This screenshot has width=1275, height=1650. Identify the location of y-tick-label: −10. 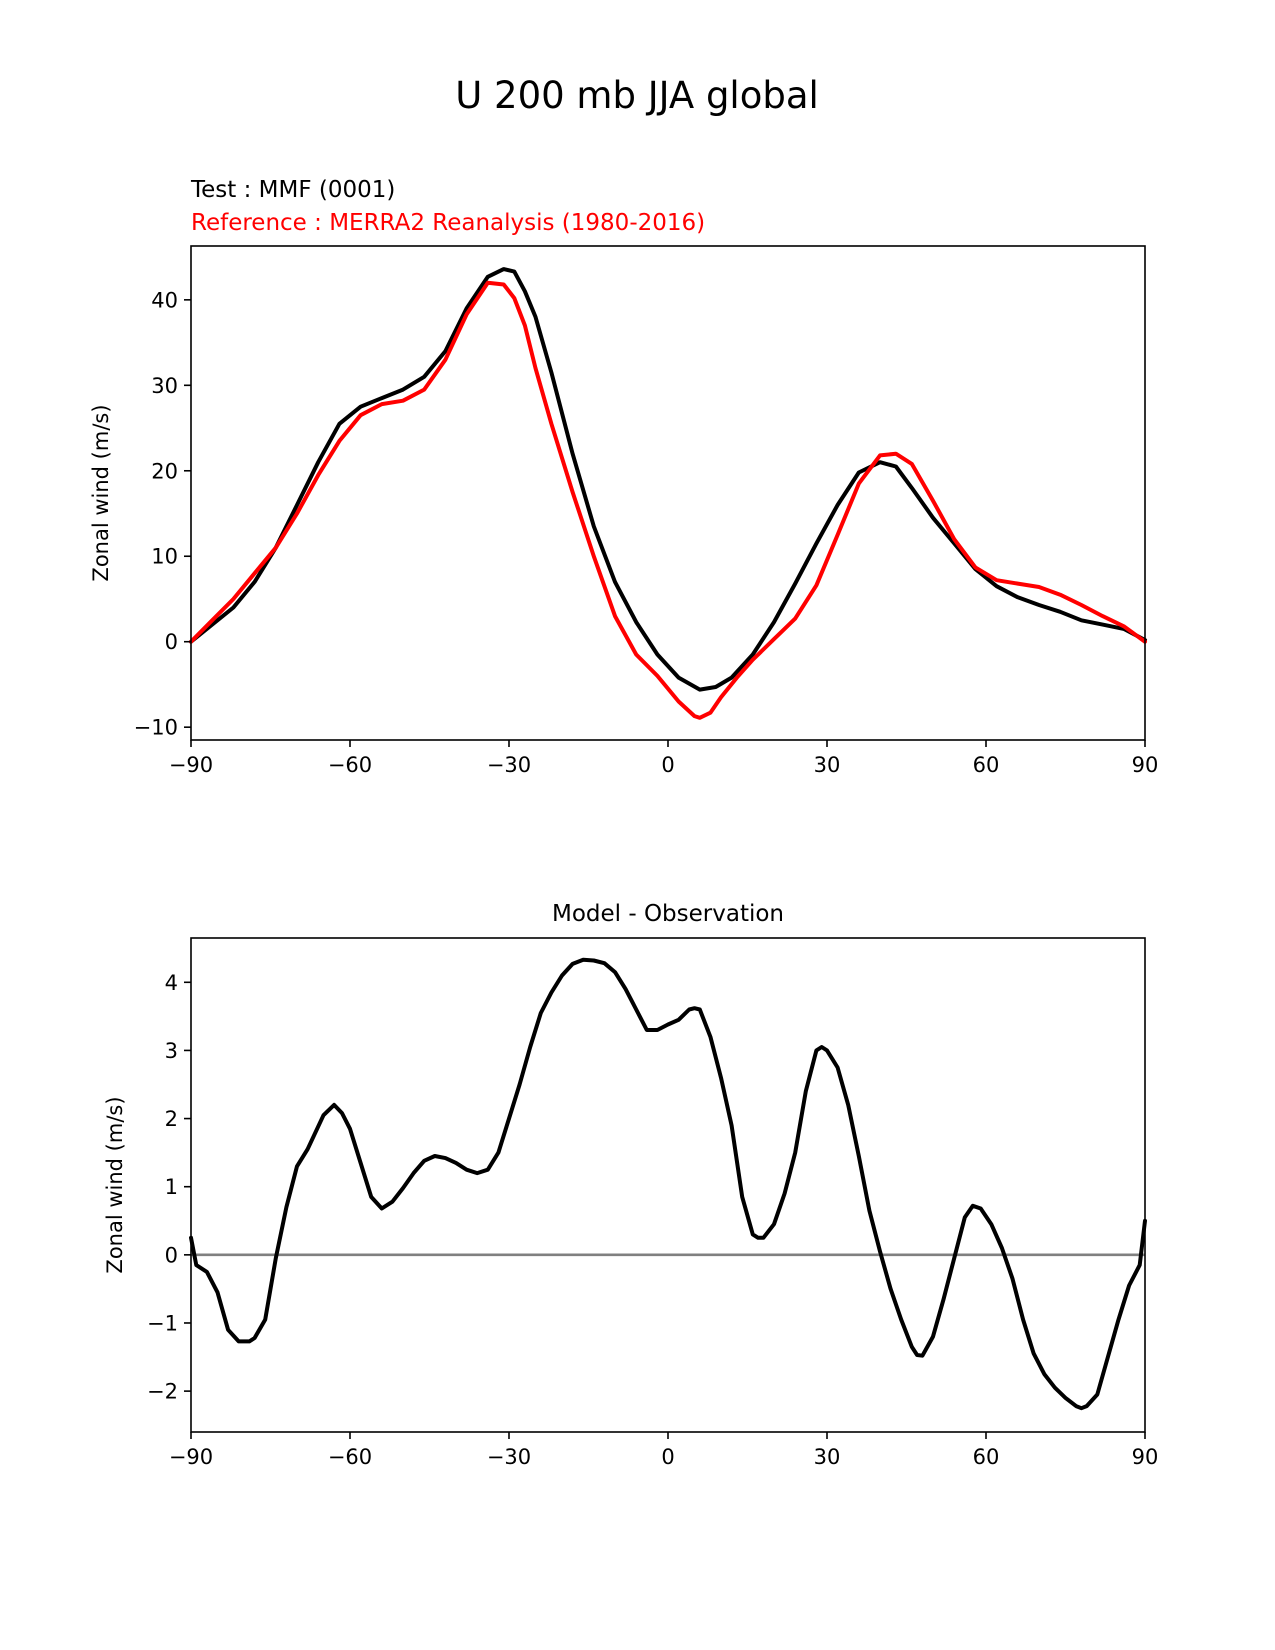
(156, 728).